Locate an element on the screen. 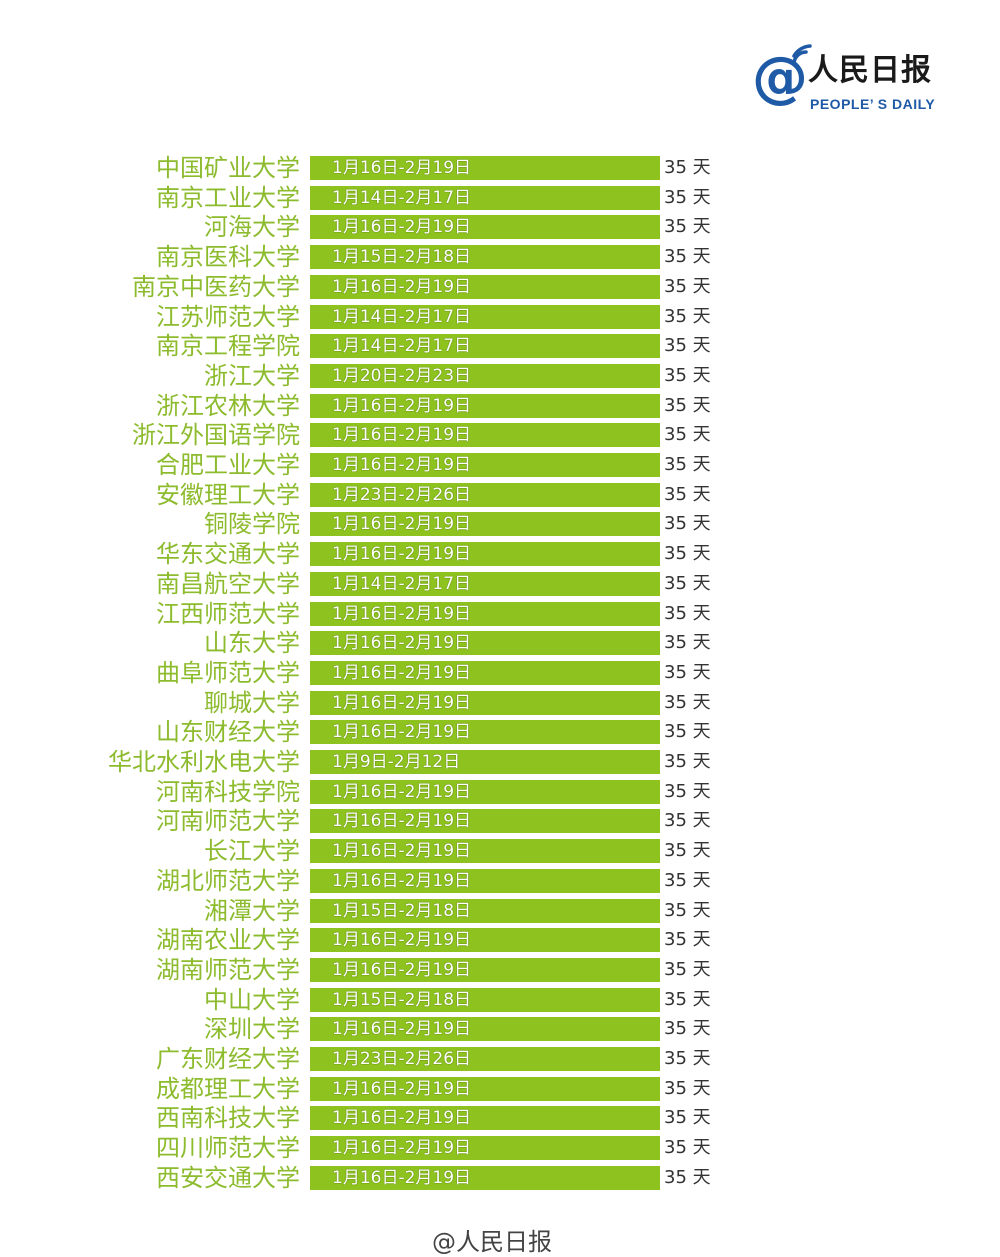 The height and width of the screenshot is (1257, 1000). footer-watermark-text: @人民日报 is located at coordinates (492, 1242).